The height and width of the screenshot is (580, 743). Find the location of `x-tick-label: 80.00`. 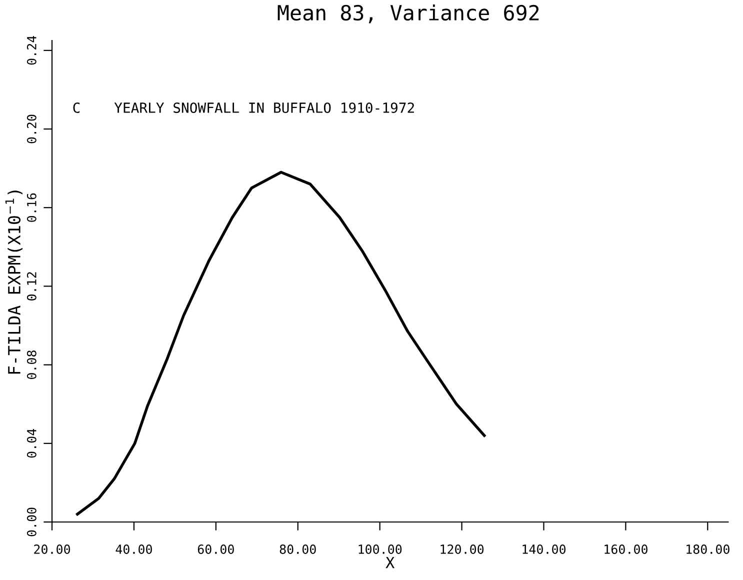

x-tick-label: 80.00 is located at coordinates (298, 549).